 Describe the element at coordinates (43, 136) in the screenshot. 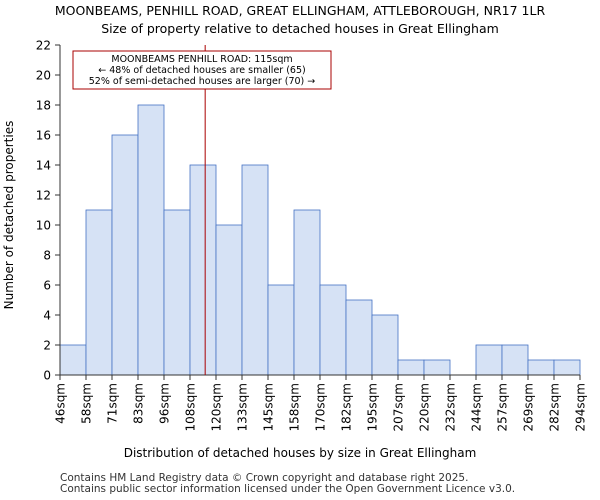

I see `y-tick-label: 16` at that location.